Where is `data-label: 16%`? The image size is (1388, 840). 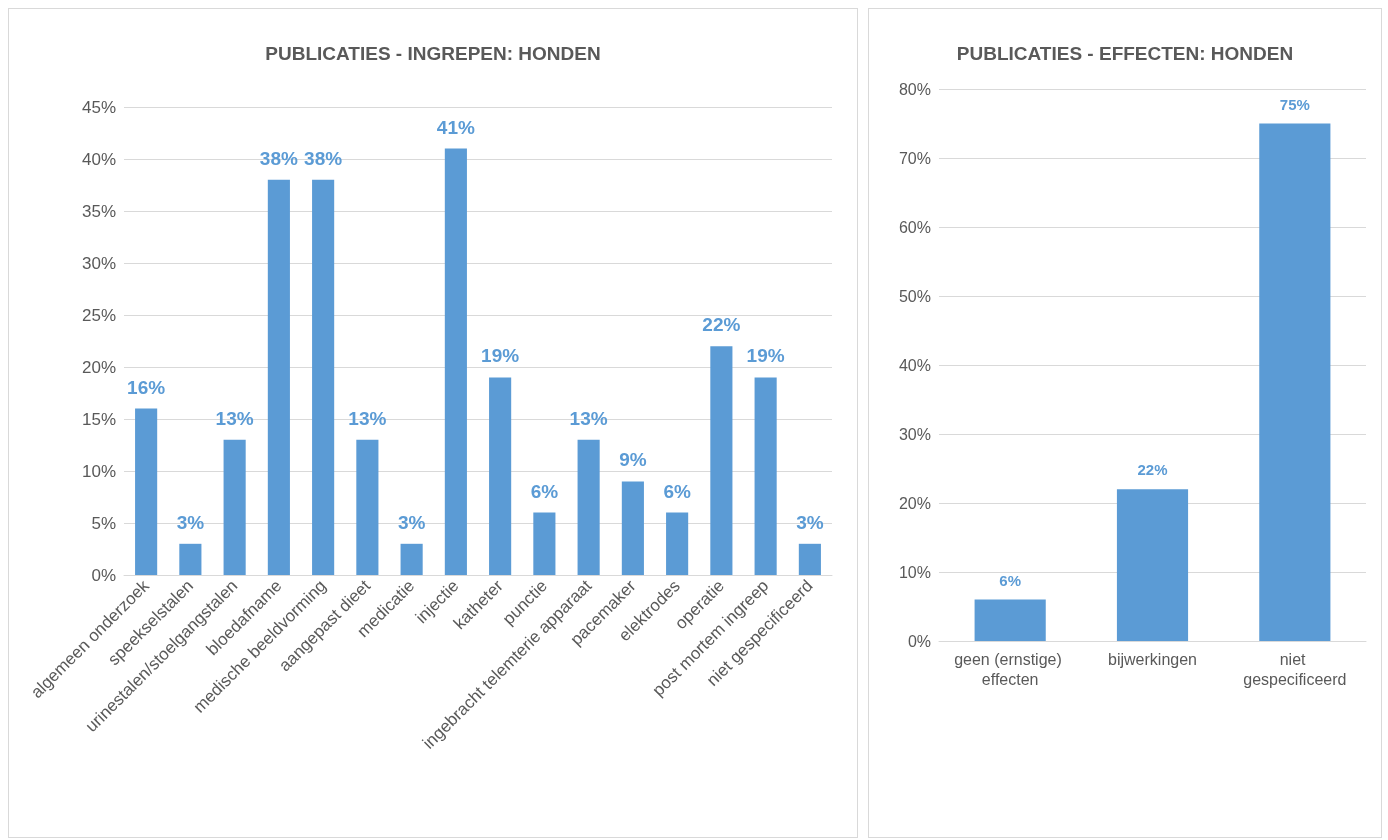
data-label: 16% is located at coordinates (146, 387).